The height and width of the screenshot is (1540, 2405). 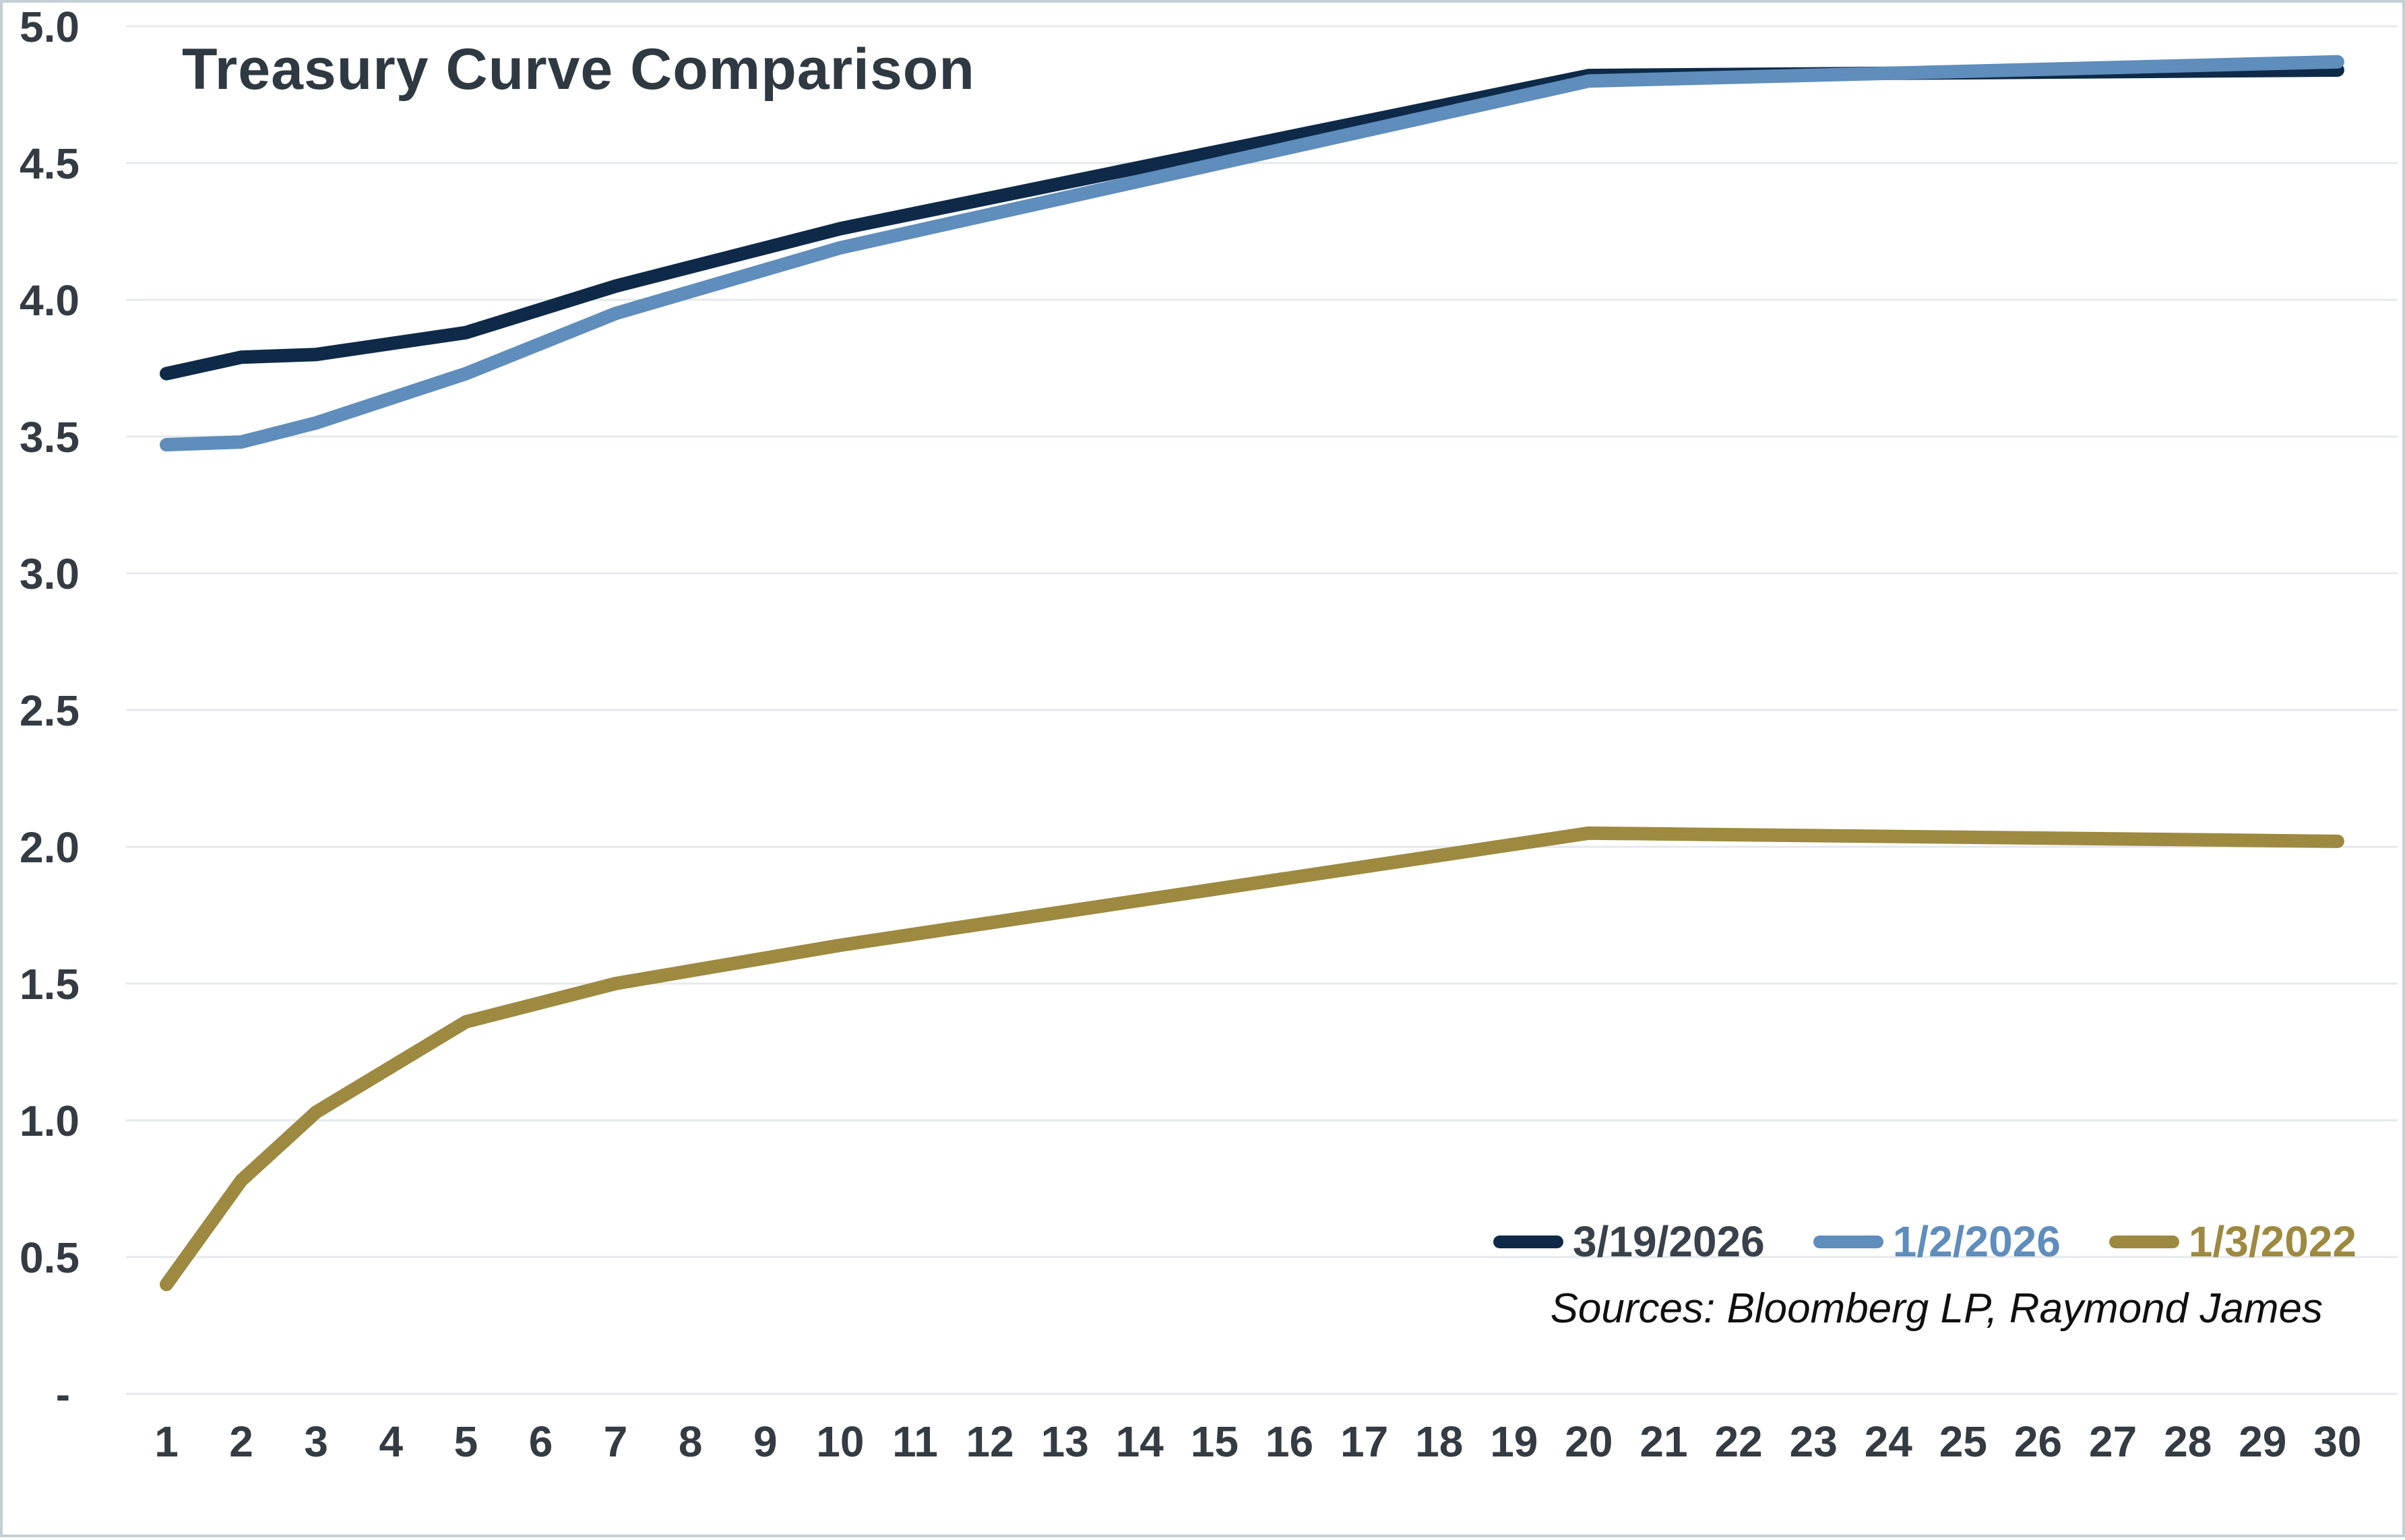 What do you see at coordinates (1514, 1441) in the screenshot?
I see `x-axis-label: 19` at bounding box center [1514, 1441].